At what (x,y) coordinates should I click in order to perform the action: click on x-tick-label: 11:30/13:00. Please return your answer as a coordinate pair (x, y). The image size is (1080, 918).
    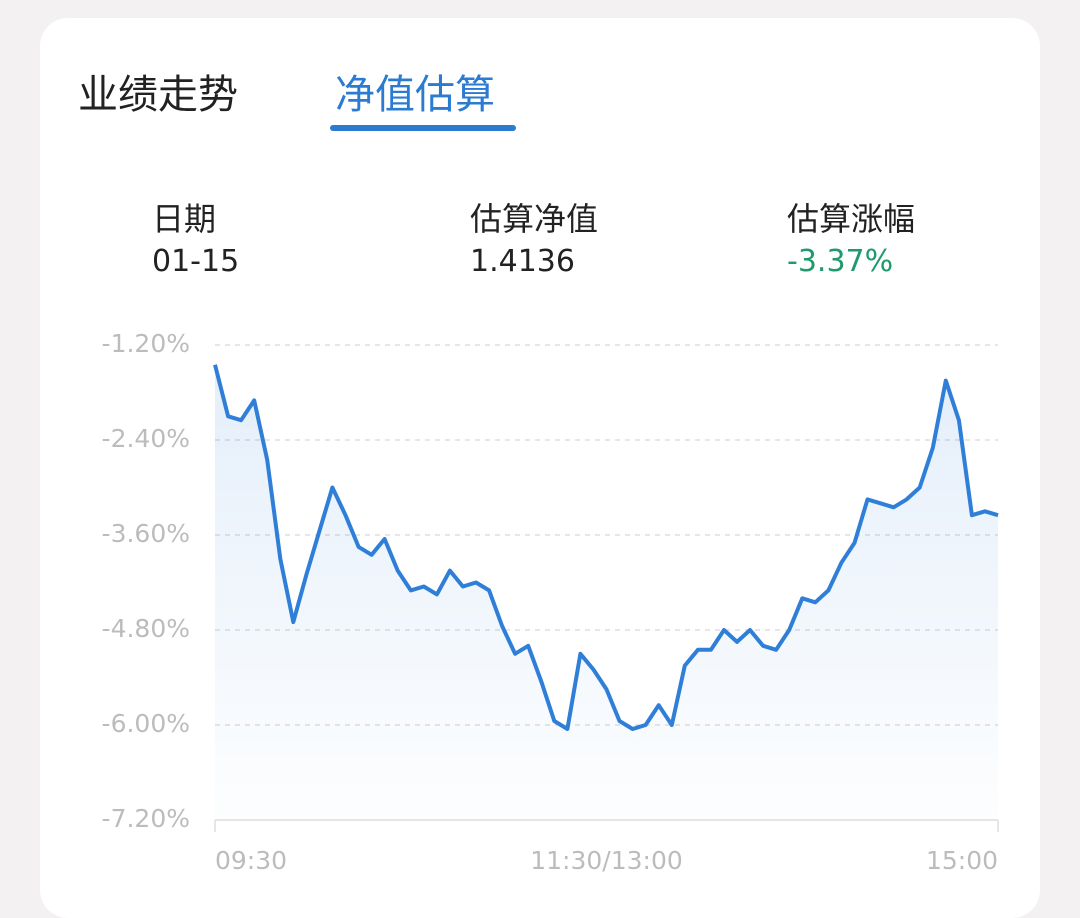
    Looking at the image, I should click on (606, 860).